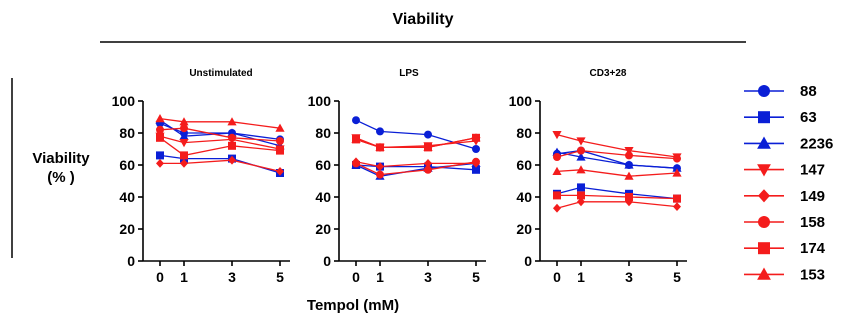 Image resolution: width=846 pixels, height=328 pixels. Describe the element at coordinates (409, 73) in the screenshot. I see `panel-title: LPS` at that location.